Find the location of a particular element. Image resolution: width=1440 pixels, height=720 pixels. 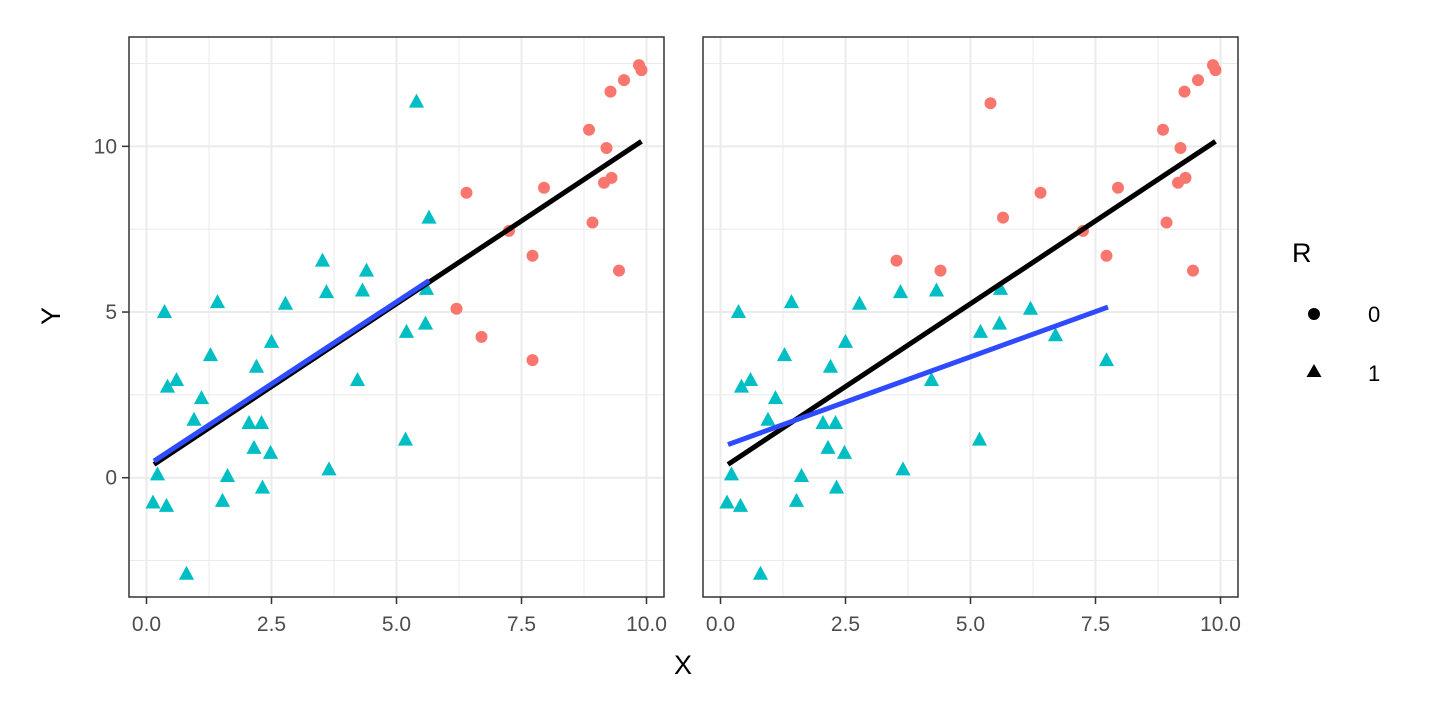

x-tick-label: 10.0 is located at coordinates (1220, 624).